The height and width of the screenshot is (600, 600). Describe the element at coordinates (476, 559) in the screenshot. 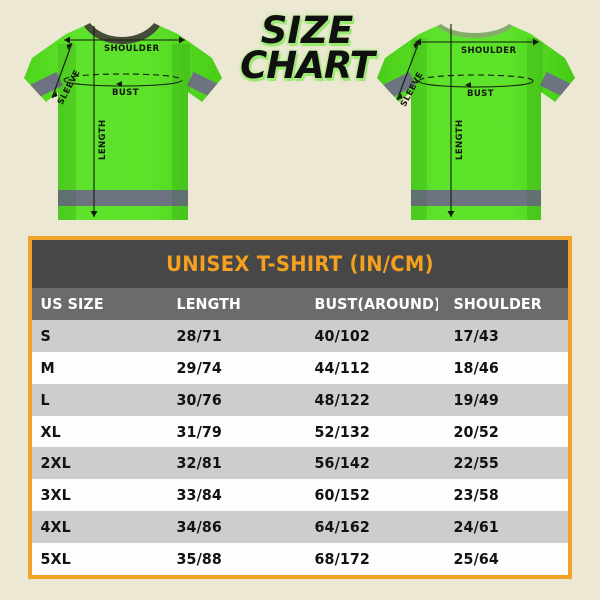

I see `cell-shoulder: 25/64` at that location.